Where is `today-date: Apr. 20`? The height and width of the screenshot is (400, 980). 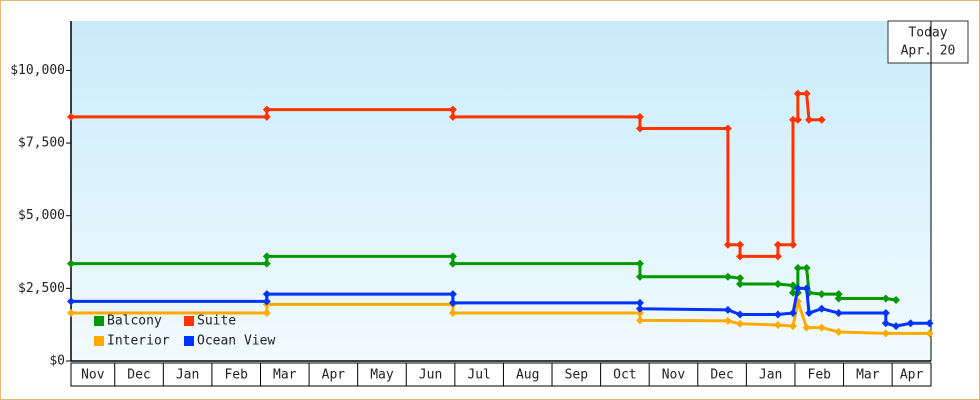 today-date: Apr. 20 is located at coordinates (928, 51).